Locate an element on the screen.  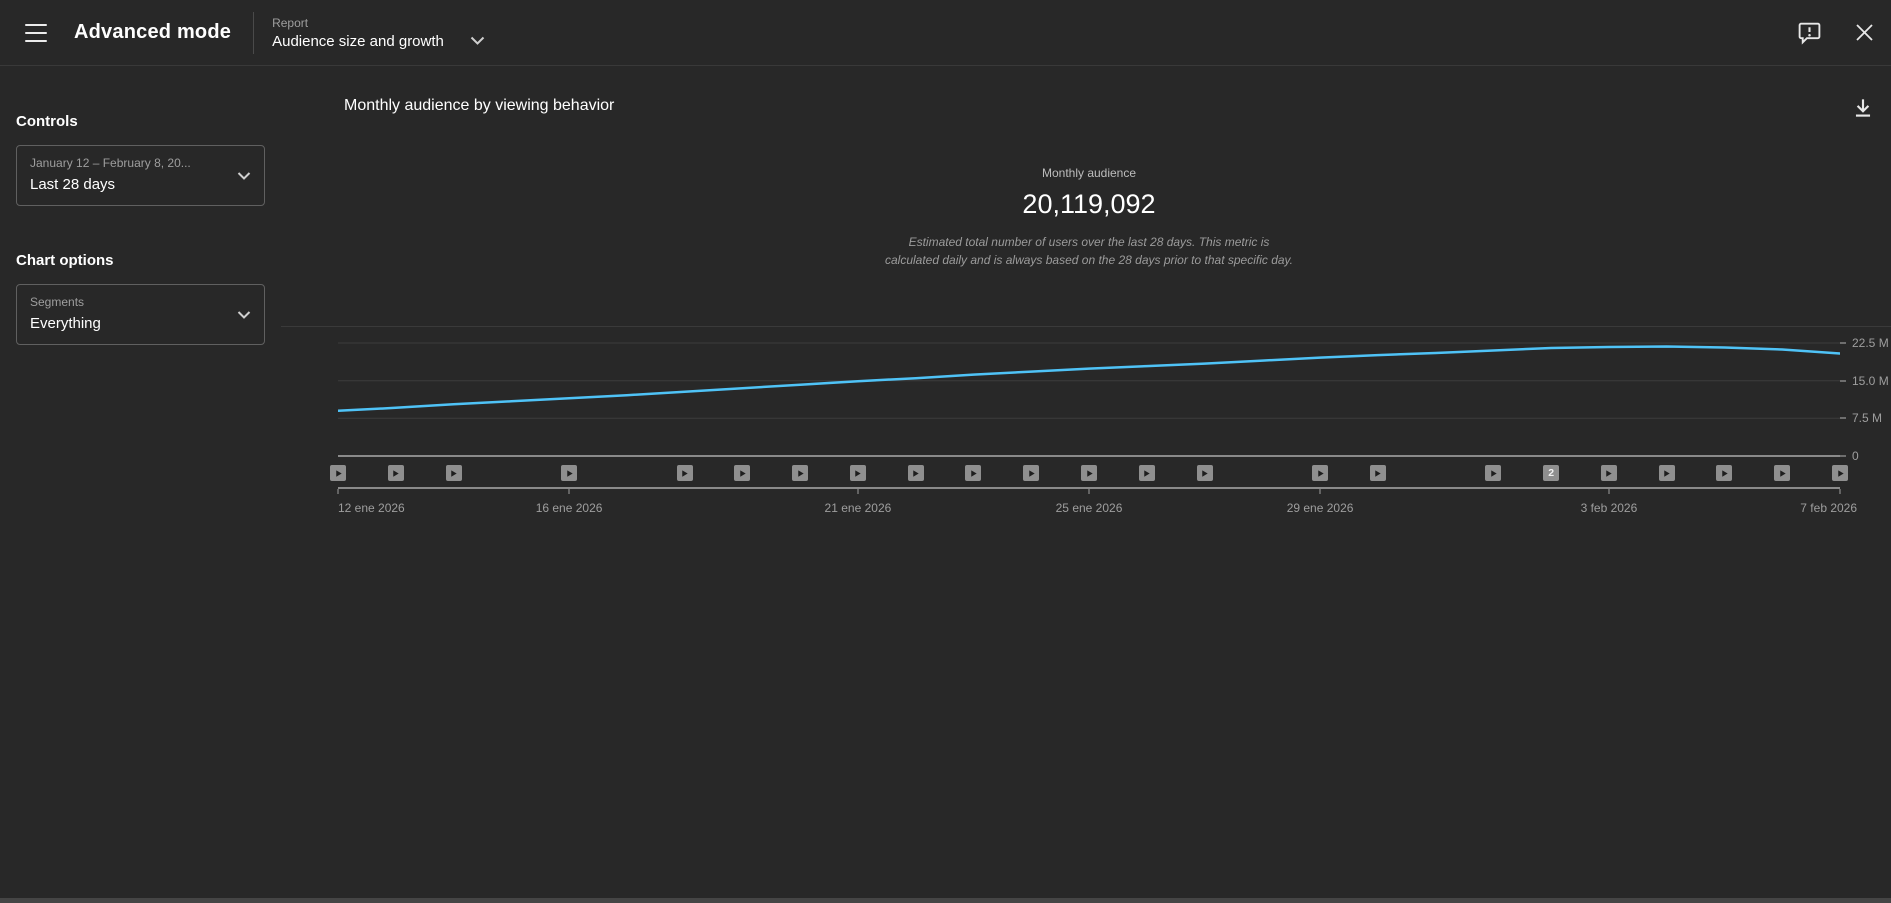
download-icon is located at coordinates (1863, 108).